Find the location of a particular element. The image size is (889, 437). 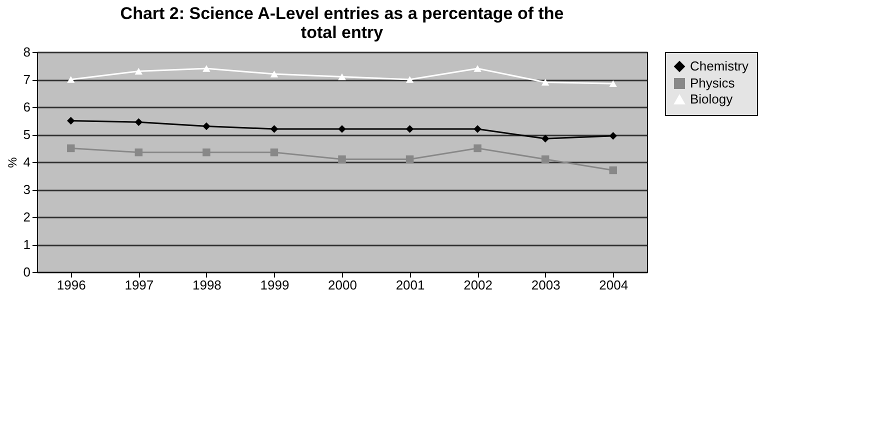

x-tick-label: 1997 is located at coordinates (139, 285).